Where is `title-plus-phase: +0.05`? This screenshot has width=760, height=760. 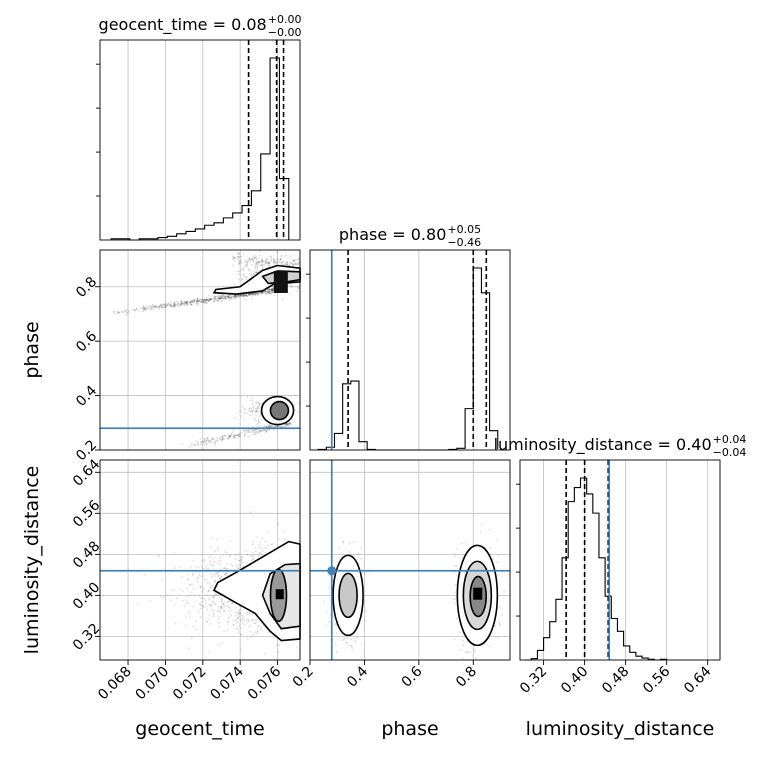
title-plus-phase: +0.05 is located at coordinates (464, 229).